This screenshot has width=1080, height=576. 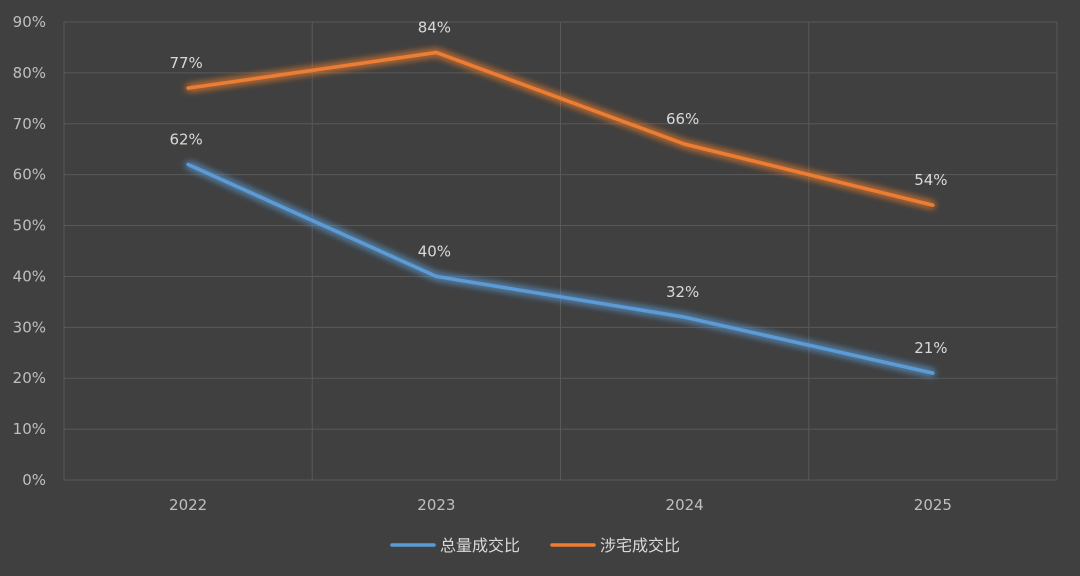 What do you see at coordinates (685, 505) in the screenshot?
I see `x-tick-label: 2024` at bounding box center [685, 505].